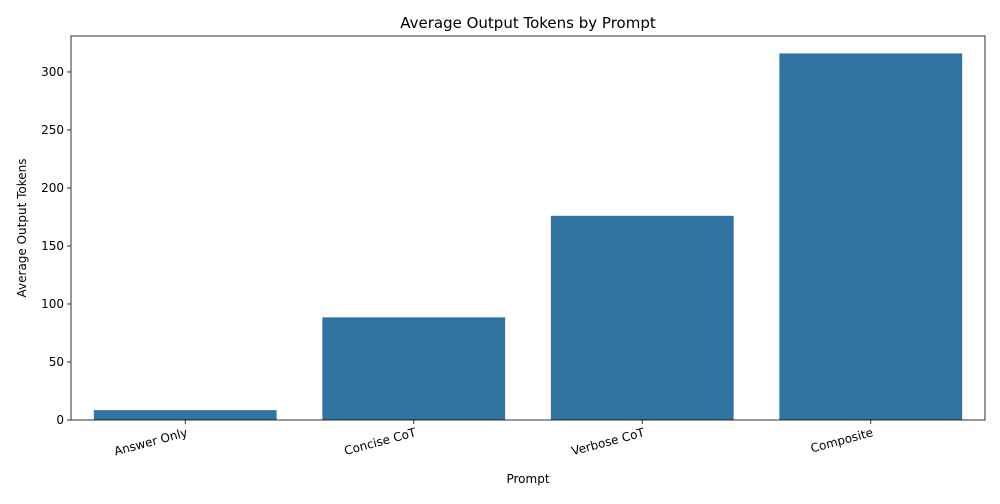 The height and width of the screenshot is (504, 1000). Describe the element at coordinates (52, 72) in the screenshot. I see `y-tick-label: 300` at that location.